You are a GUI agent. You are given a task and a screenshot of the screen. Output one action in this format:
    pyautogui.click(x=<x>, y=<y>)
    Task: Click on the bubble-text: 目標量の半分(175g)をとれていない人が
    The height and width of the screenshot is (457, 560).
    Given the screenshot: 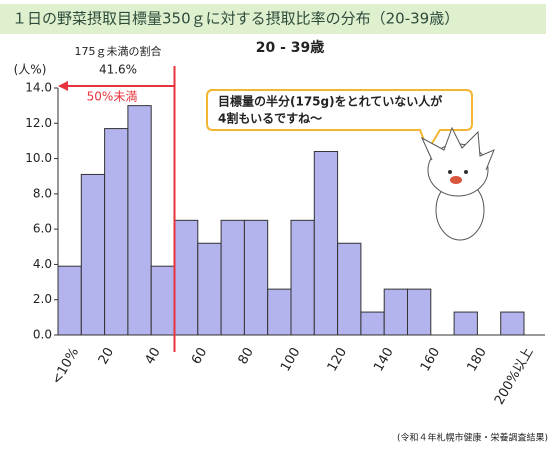 What is the action you would take?
    pyautogui.click(x=330, y=101)
    